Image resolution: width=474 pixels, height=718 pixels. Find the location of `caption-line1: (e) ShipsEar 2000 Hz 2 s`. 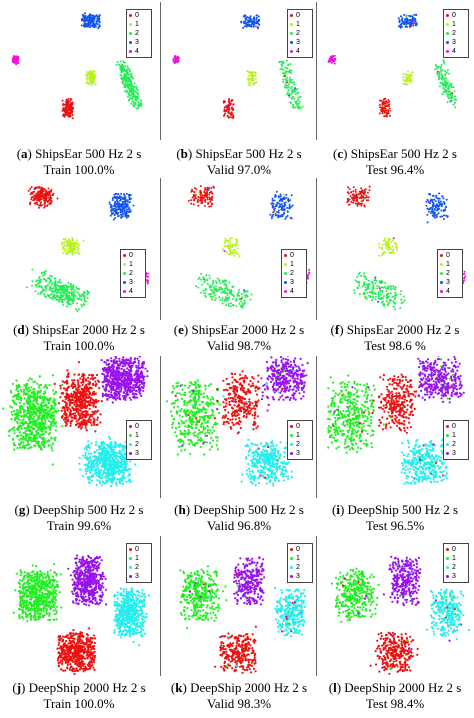

caption-line1: (e) ShipsEar 2000 Hz 2 s is located at coordinates (239, 329).